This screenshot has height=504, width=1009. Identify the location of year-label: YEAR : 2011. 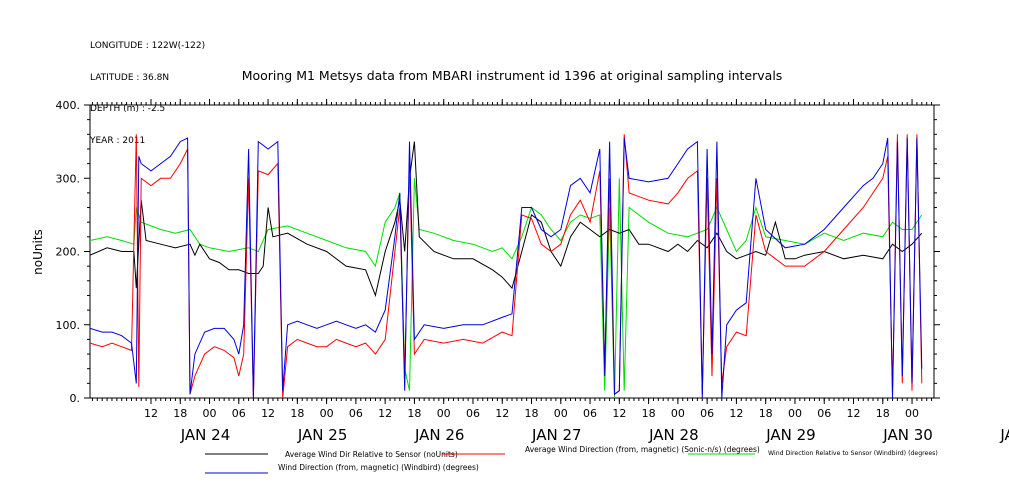
(118, 140).